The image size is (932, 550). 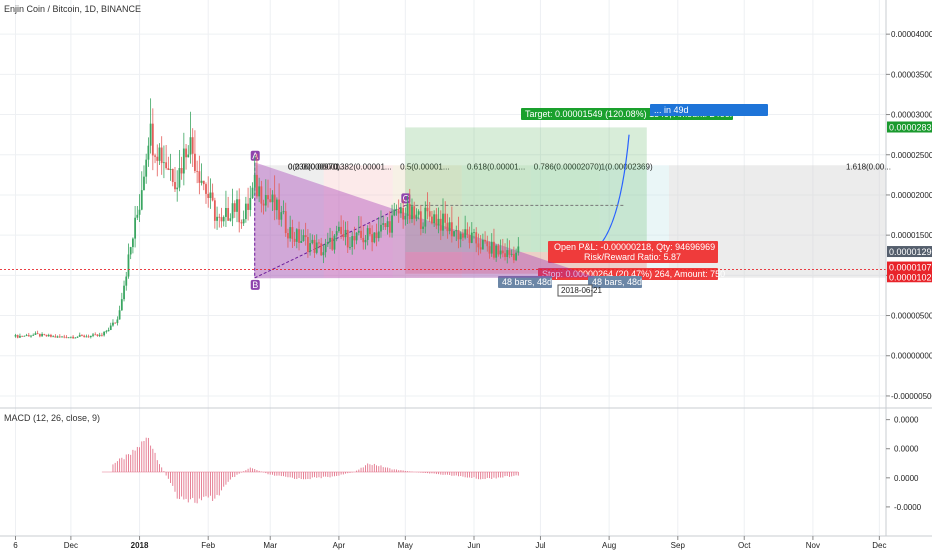 I want to click on target-zone, so click(x=526, y=190).